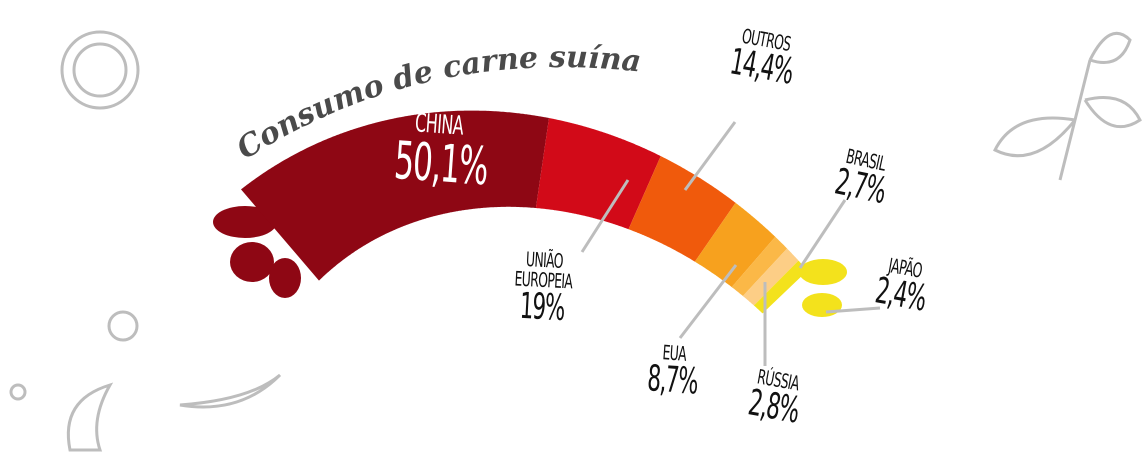  I want to click on label: UNIÃO EUROPEIA 19%, so click(543, 288).